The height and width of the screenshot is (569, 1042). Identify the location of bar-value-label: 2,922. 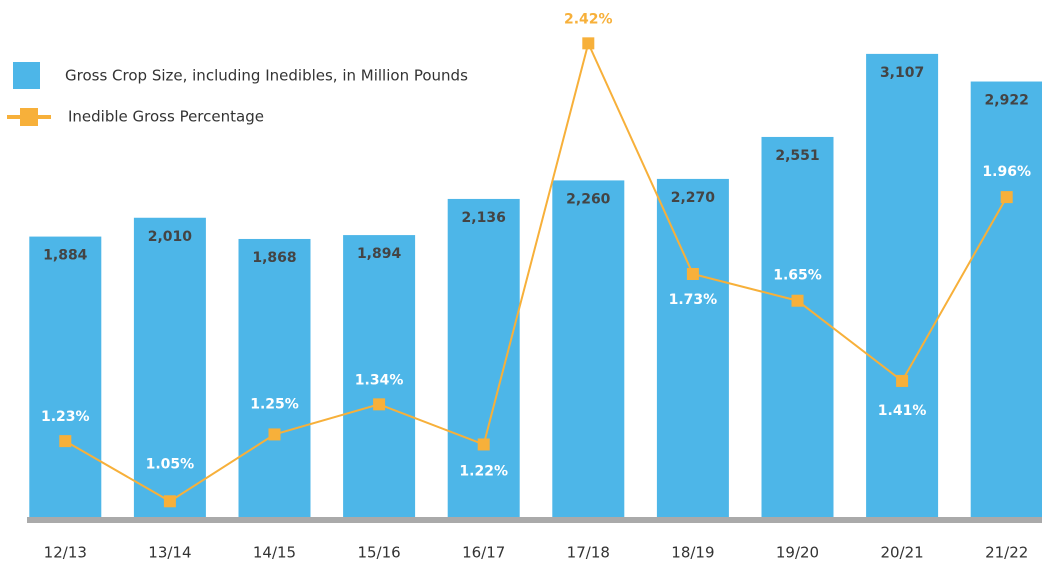
(1007, 101).